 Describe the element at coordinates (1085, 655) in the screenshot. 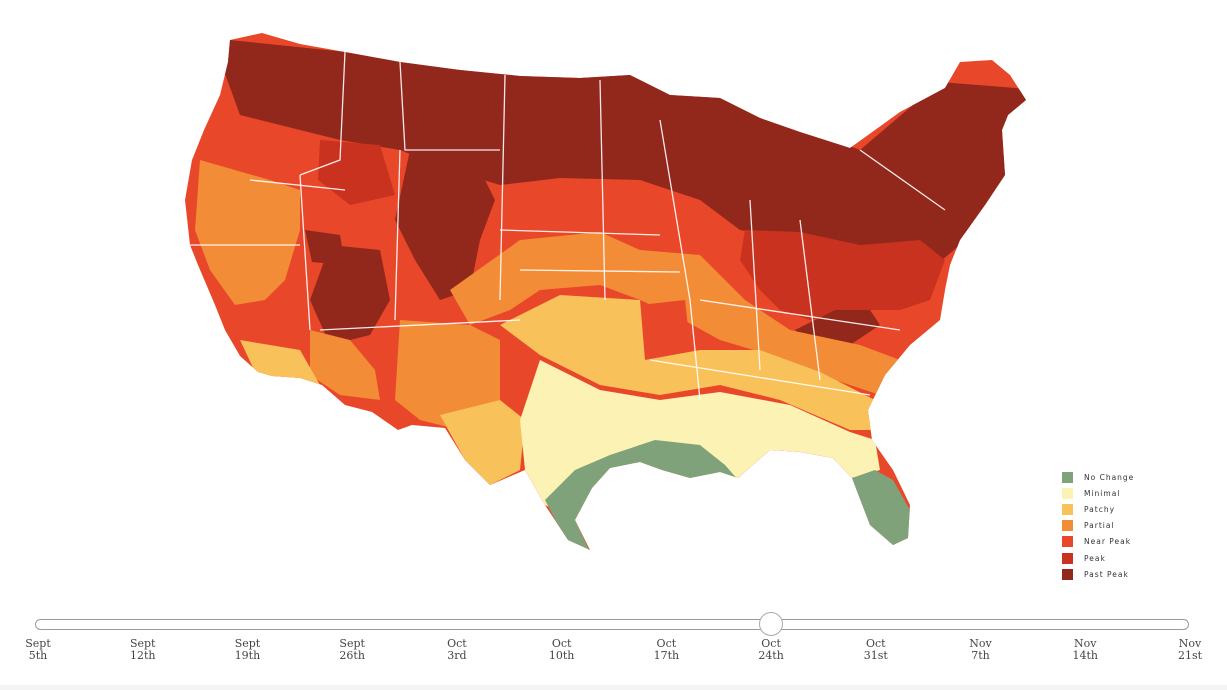

I see `timeline-tick-day: 14th` at that location.